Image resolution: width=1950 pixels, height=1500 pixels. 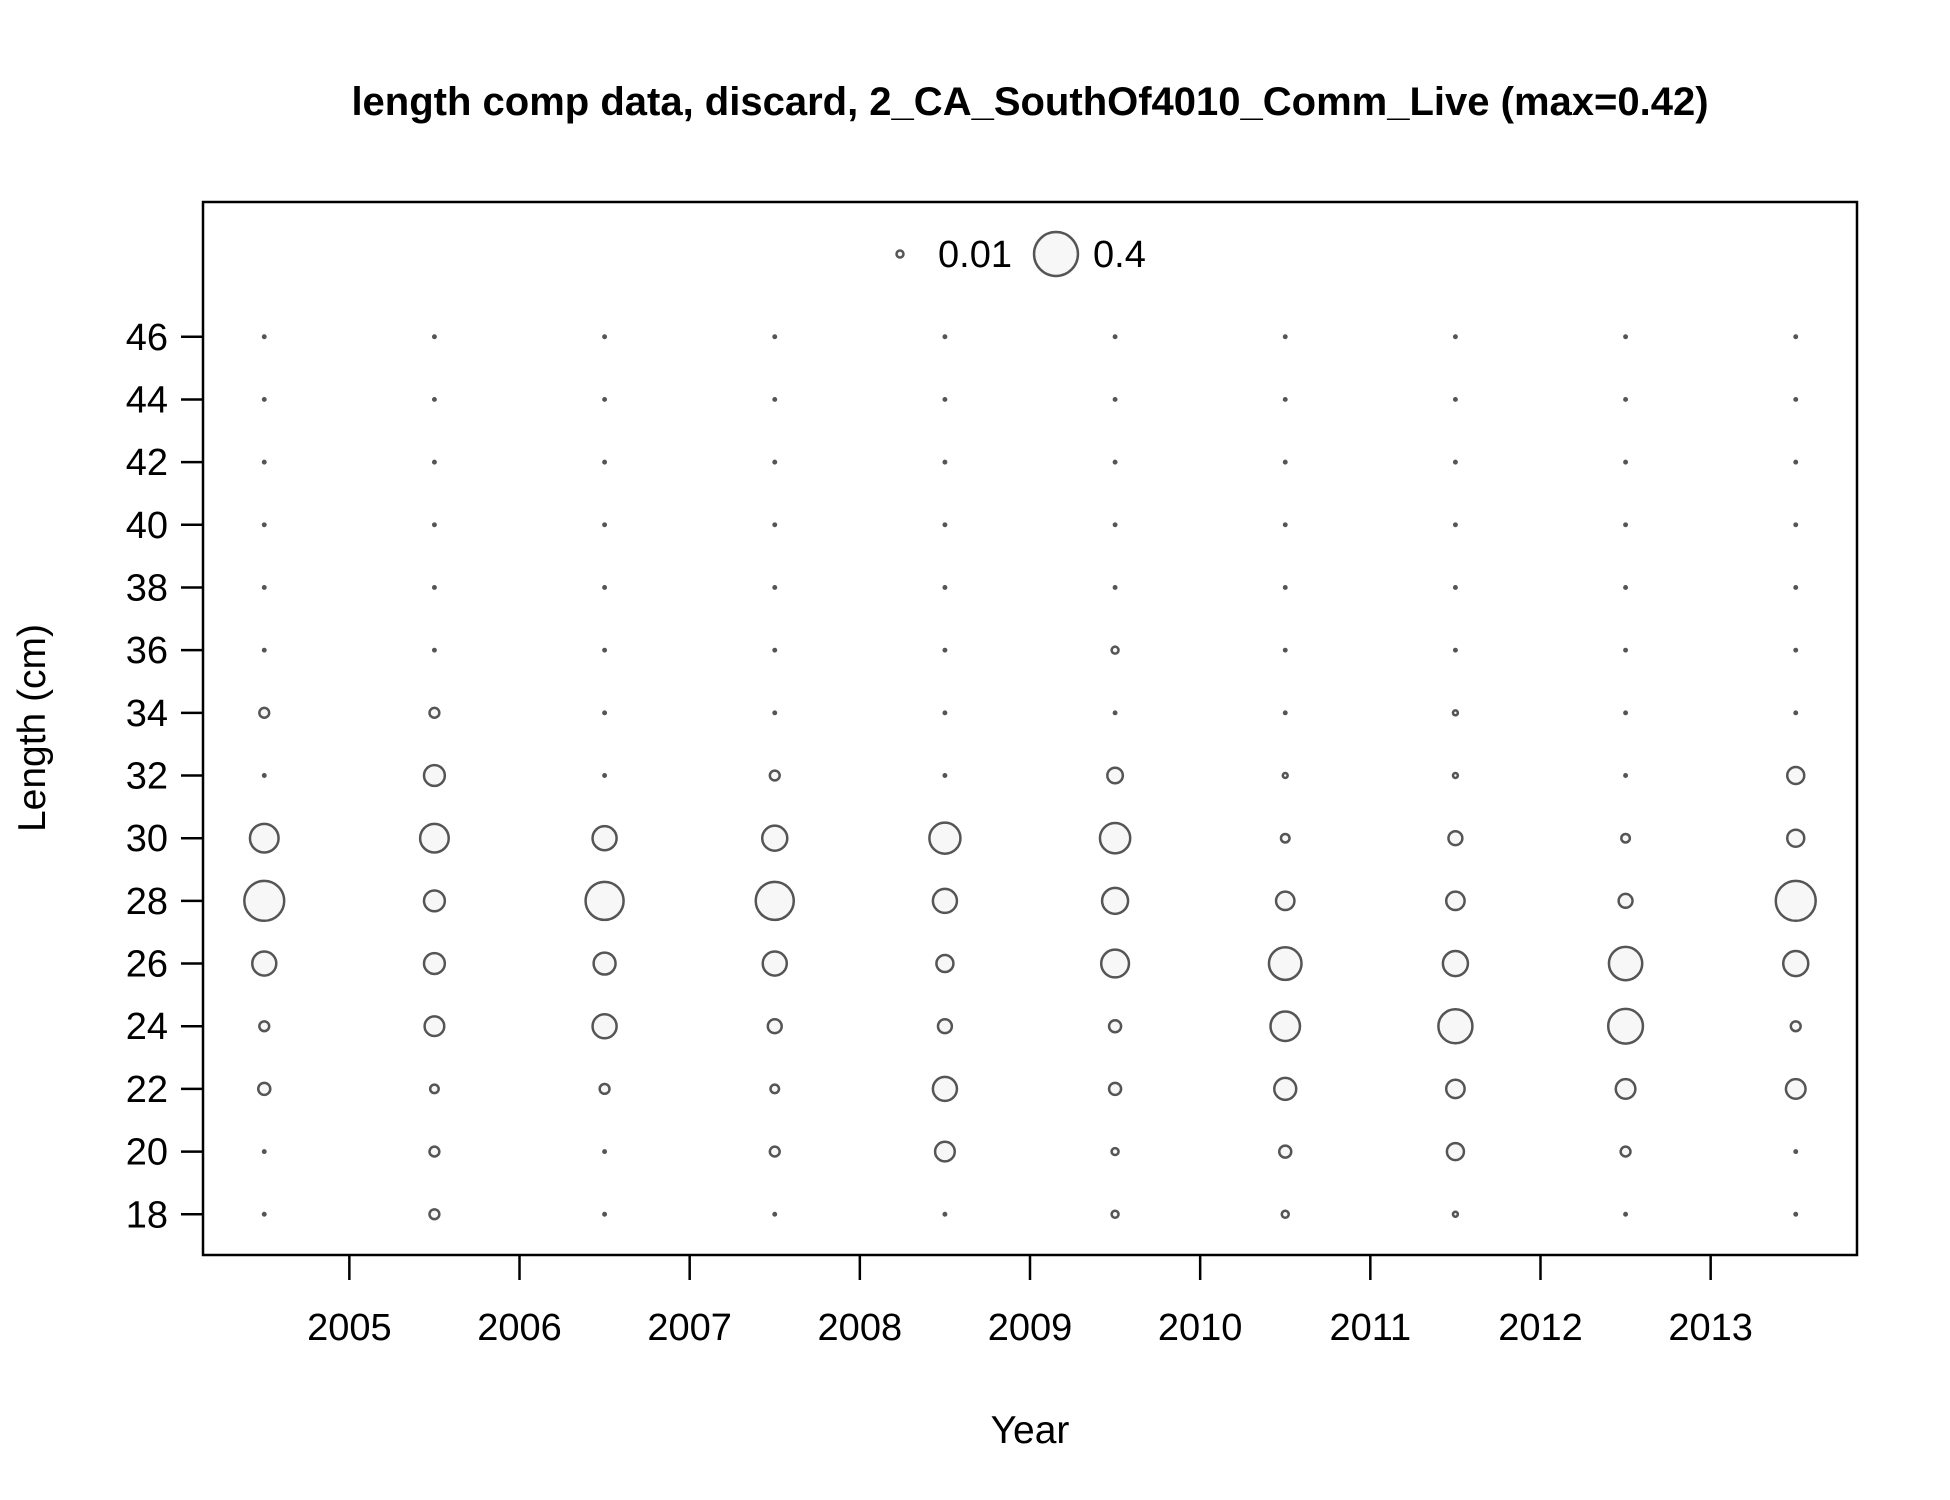 I want to click on y-tick-label: 38, so click(x=147, y=588).